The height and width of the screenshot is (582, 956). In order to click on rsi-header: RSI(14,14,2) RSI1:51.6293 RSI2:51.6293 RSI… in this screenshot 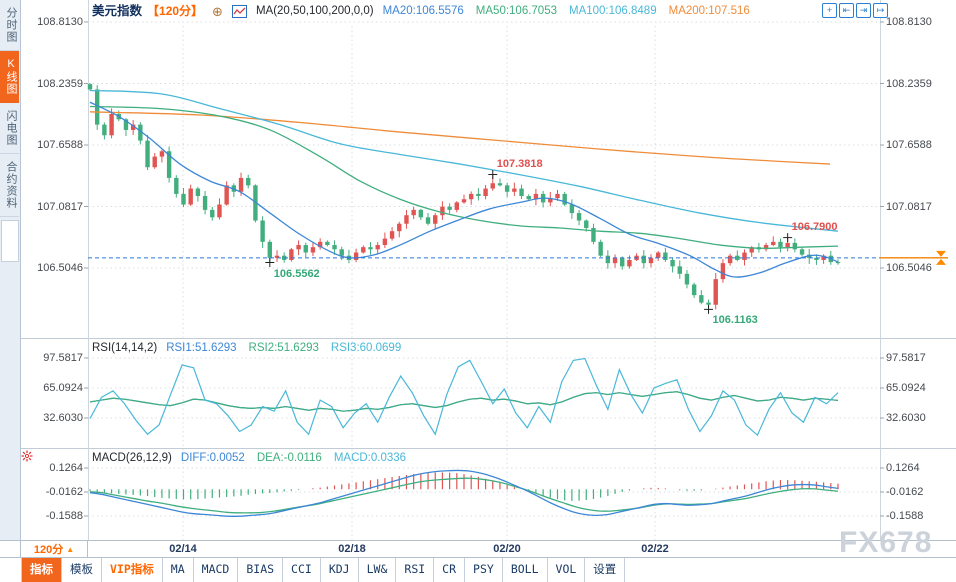, I will do `click(246, 348)`.